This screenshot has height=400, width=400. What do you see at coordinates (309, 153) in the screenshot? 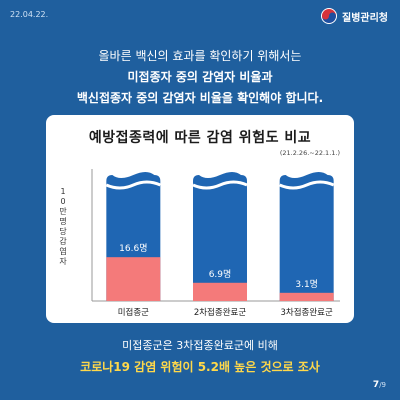
I see `chart-period: (21.2.26.~22.1.1.)` at bounding box center [309, 153].